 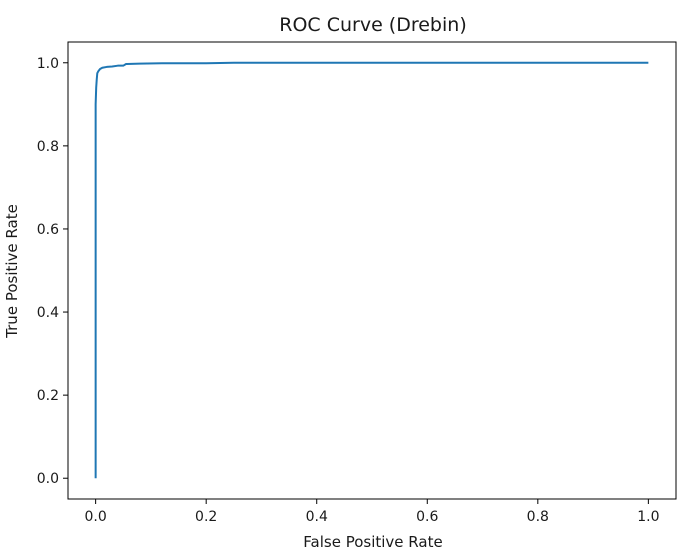 What do you see at coordinates (372, 542) in the screenshot?
I see `x-axis-label: False Positive Rate` at bounding box center [372, 542].